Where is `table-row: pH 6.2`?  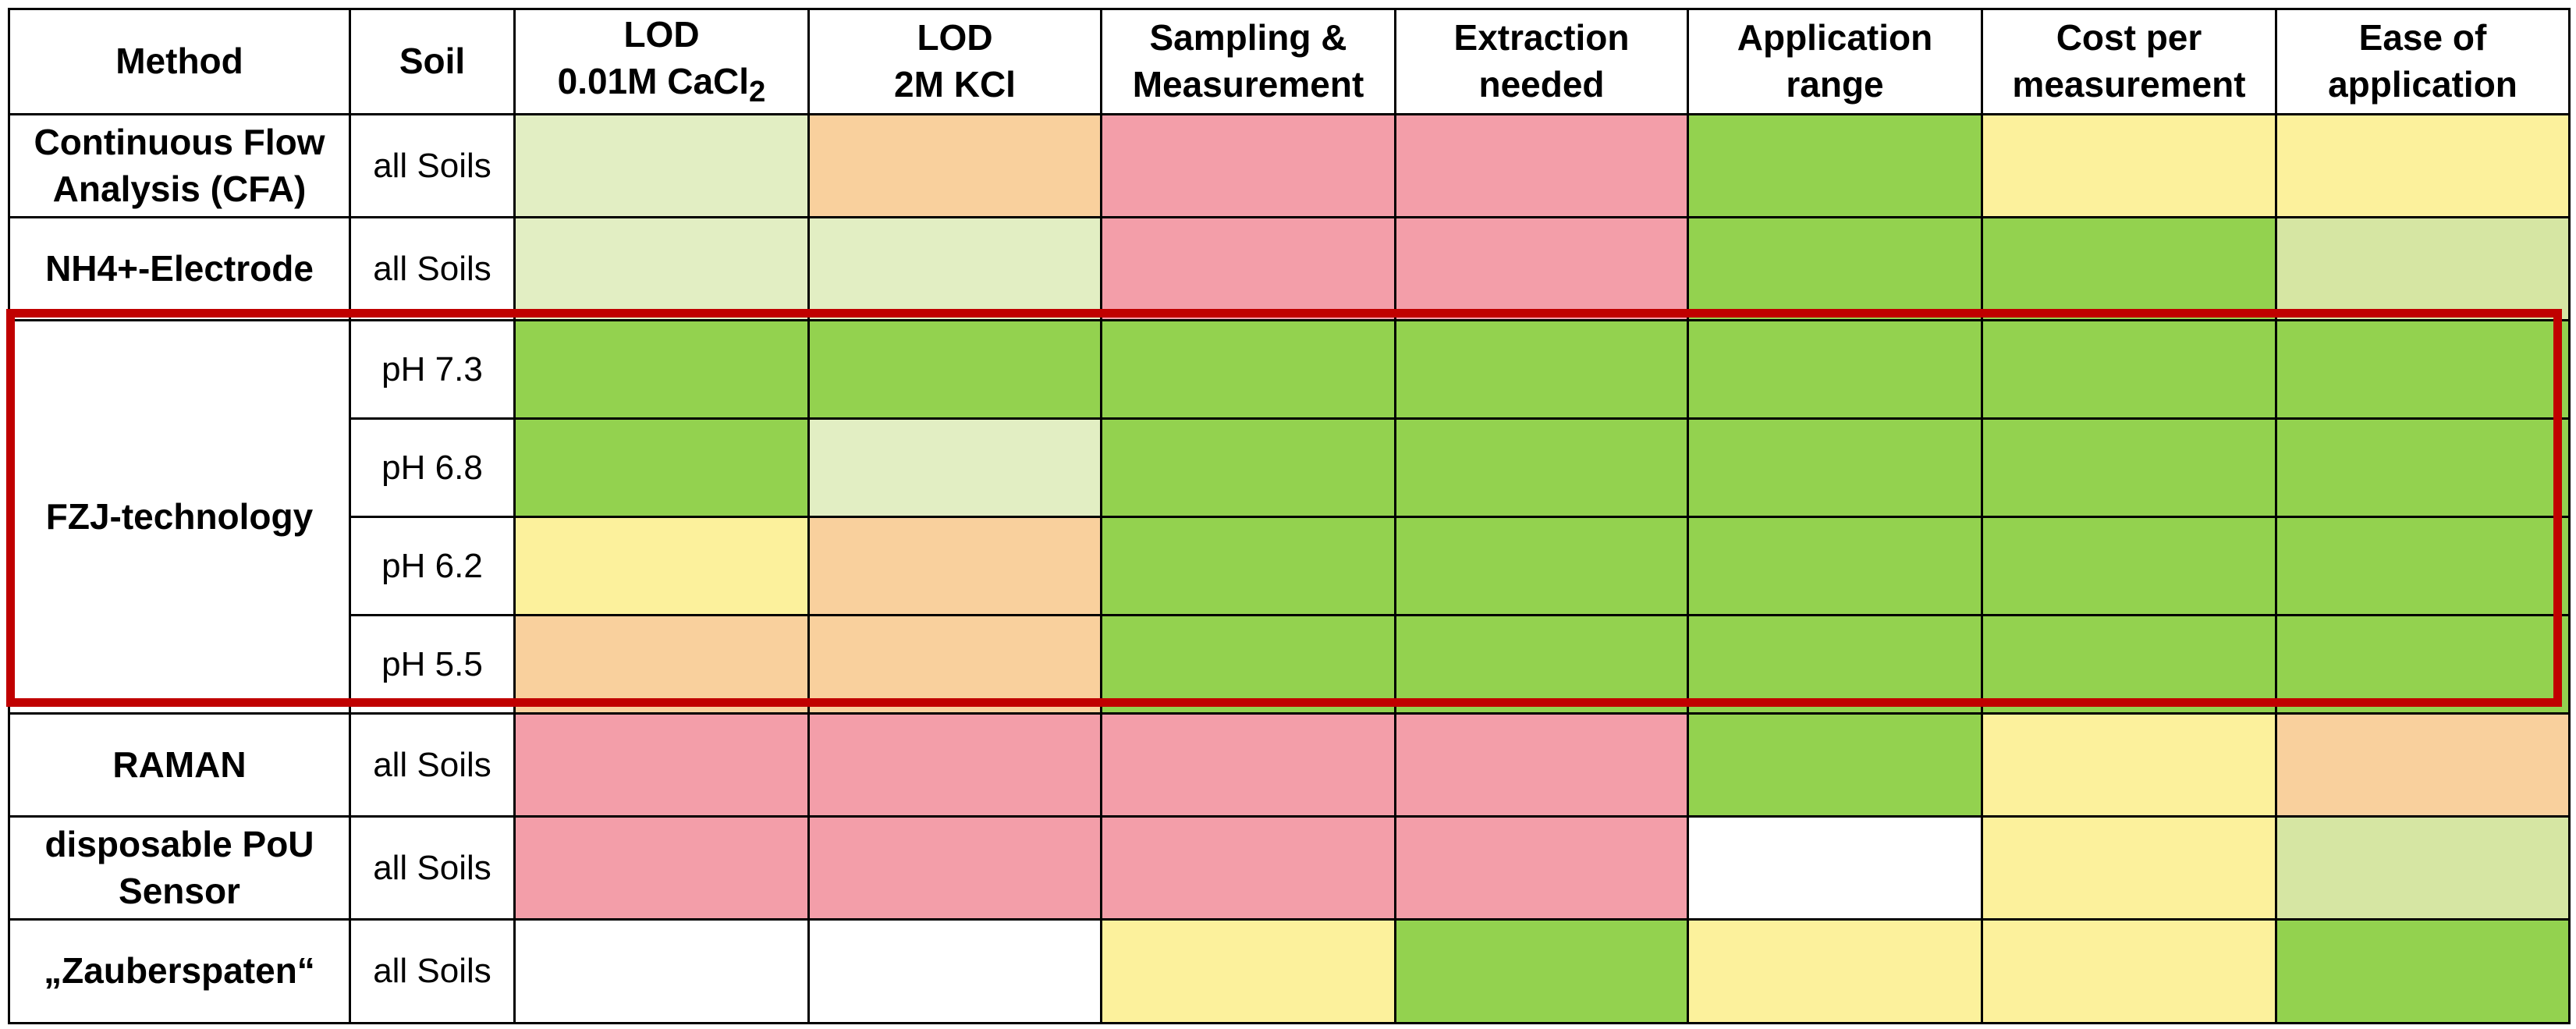
table-row: pH 6.2 is located at coordinates (1290, 566).